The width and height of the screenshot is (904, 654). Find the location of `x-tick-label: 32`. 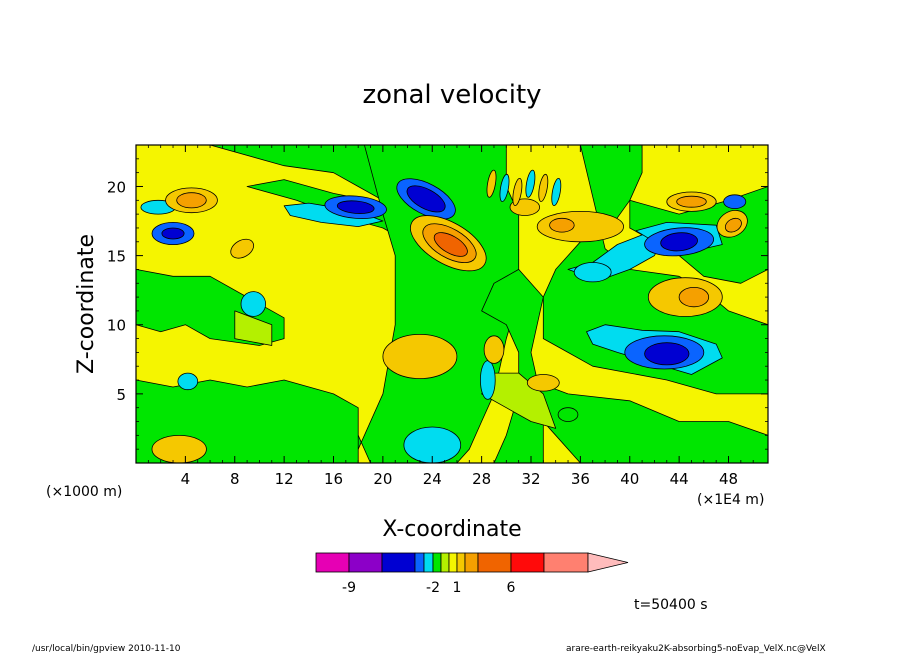

x-tick-label: 32 is located at coordinates (530, 479).